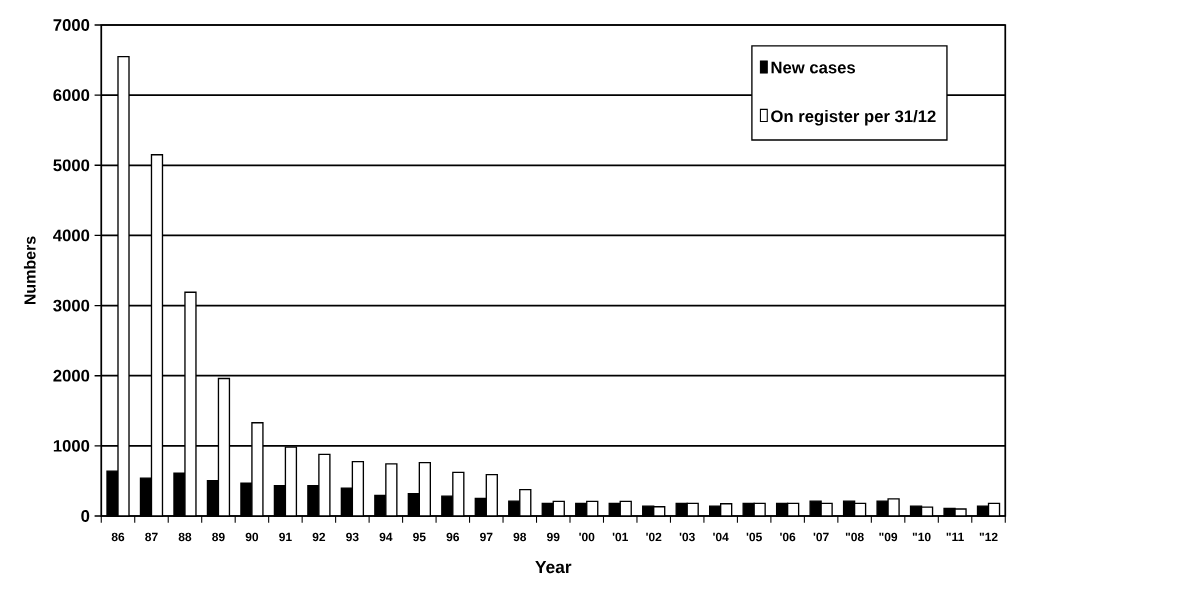 The height and width of the screenshot is (597, 1179). I want to click on x-tick-label: 92, so click(319, 537).